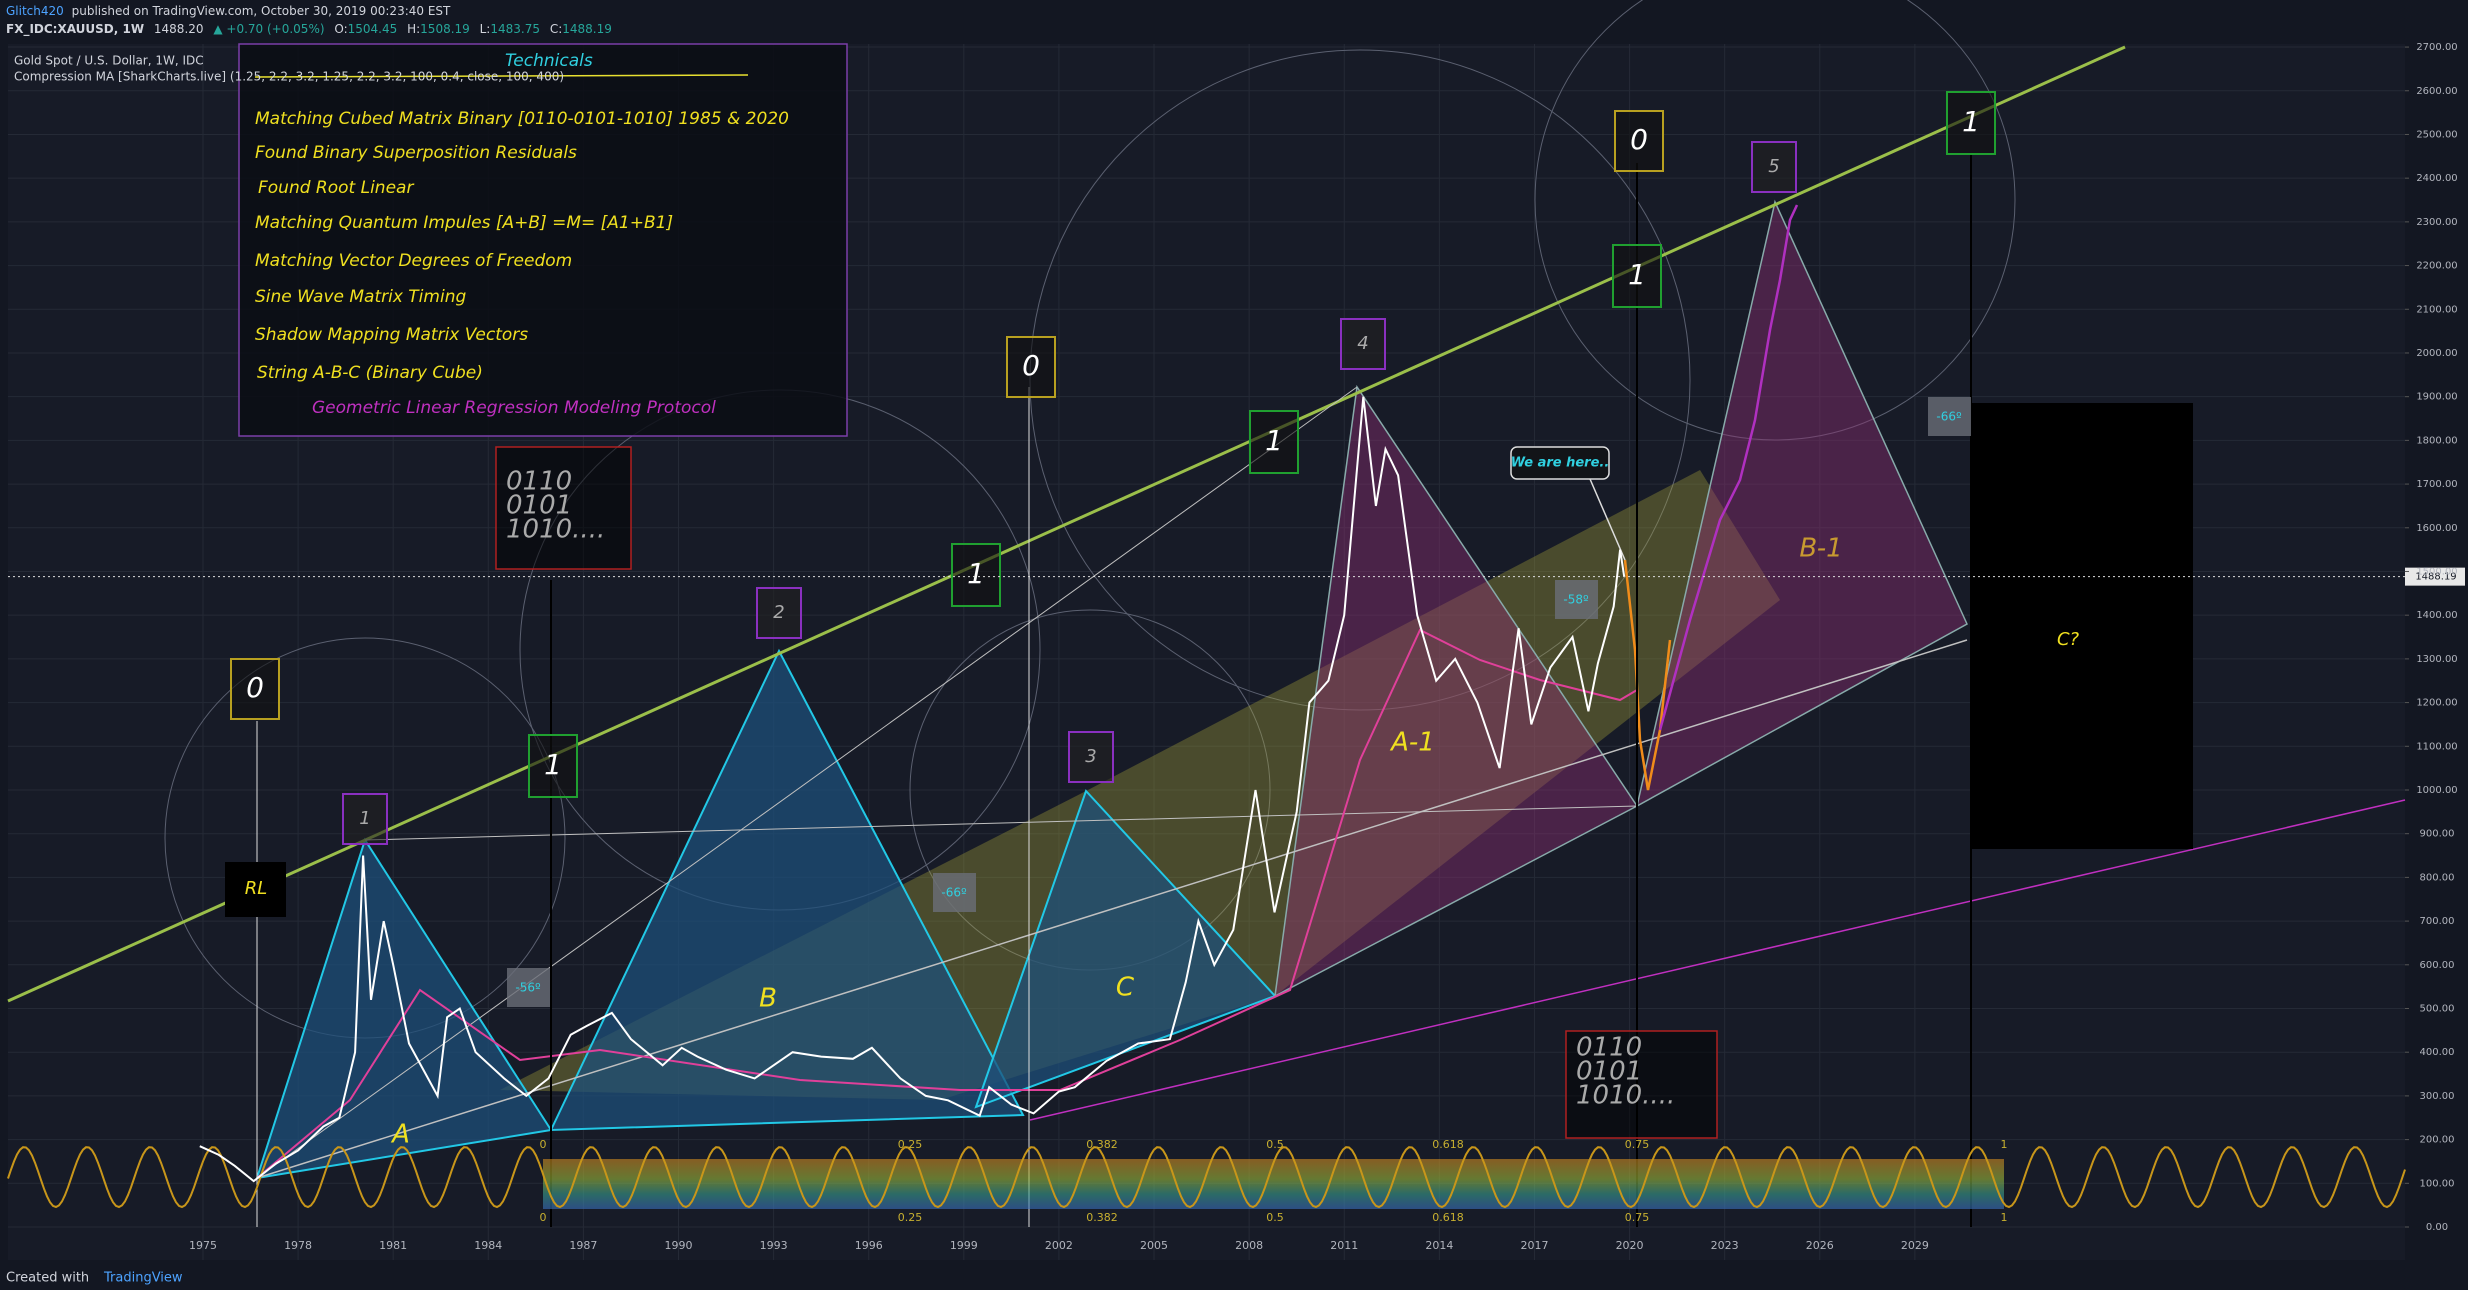 Image resolution: width=2468 pixels, height=1290 pixels. What do you see at coordinates (2436, 746) in the screenshot?
I see `y-tick-label: 1100.00` at bounding box center [2436, 746].